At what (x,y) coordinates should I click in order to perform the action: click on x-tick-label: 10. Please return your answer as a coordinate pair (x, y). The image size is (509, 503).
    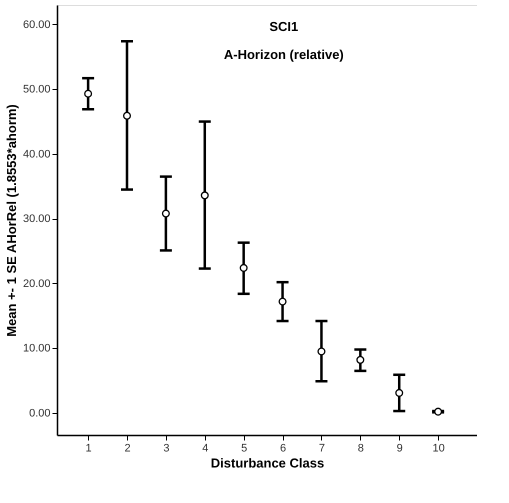
    Looking at the image, I should click on (438, 448).